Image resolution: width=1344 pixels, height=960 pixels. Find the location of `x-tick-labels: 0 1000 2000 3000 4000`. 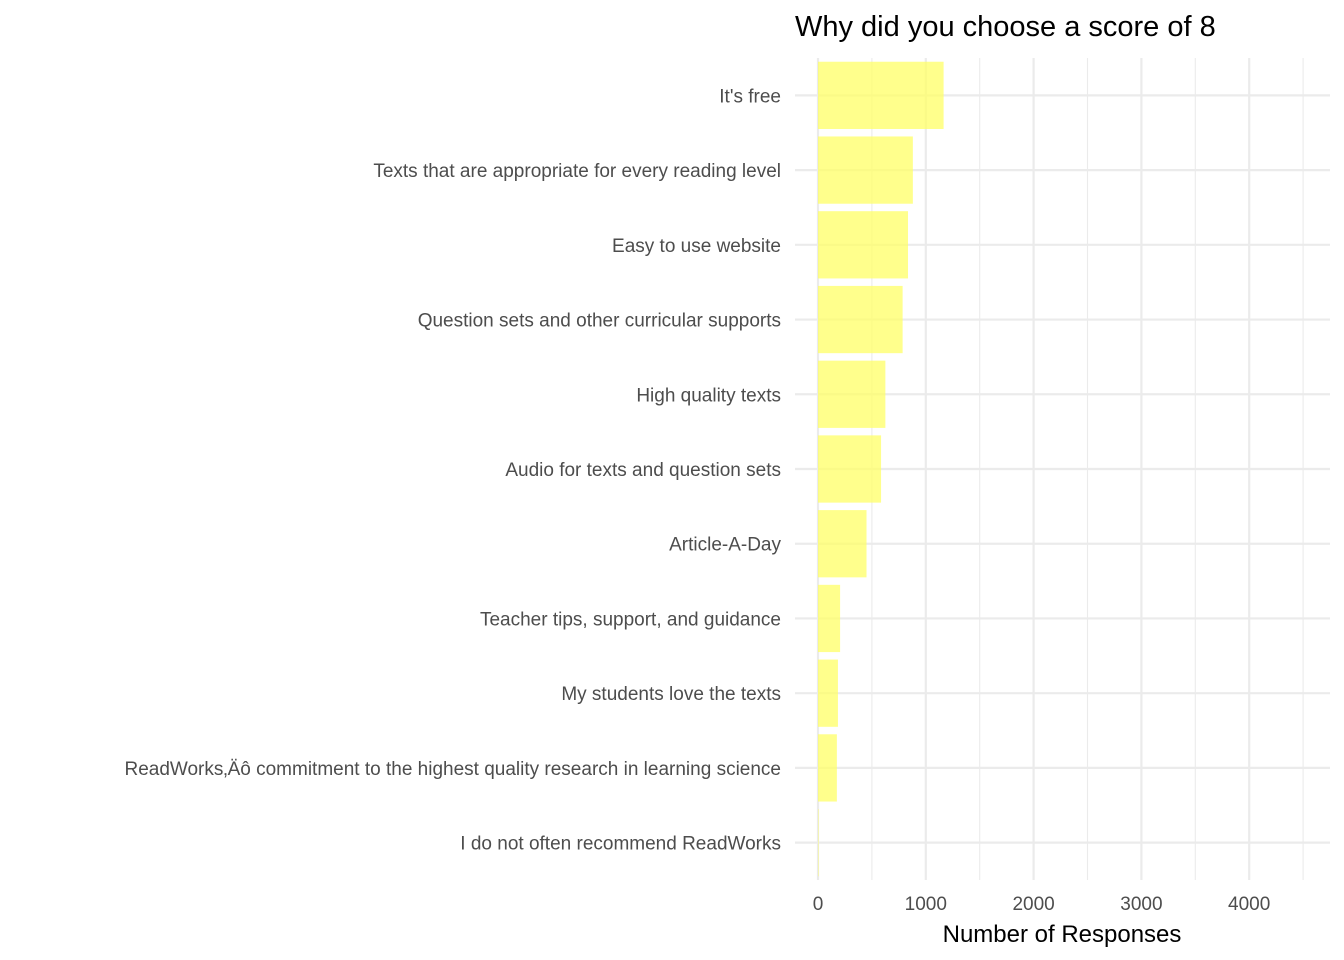

x-tick-labels: 0 1000 2000 3000 4000 is located at coordinates (1042, 904).